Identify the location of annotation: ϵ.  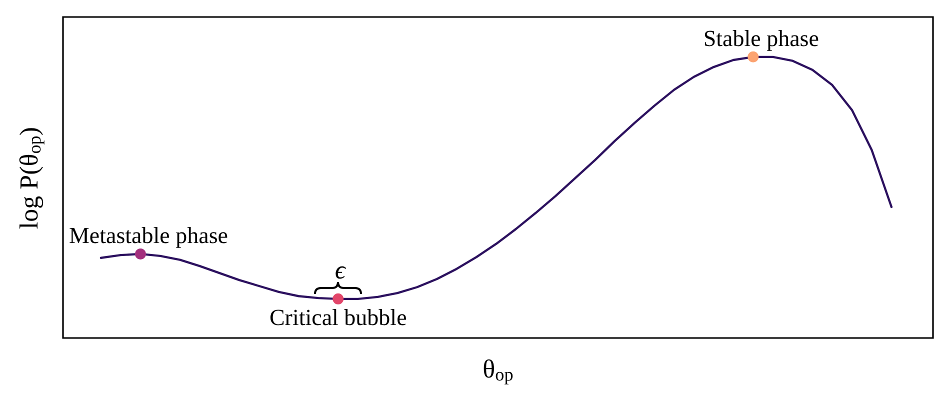
(340, 269).